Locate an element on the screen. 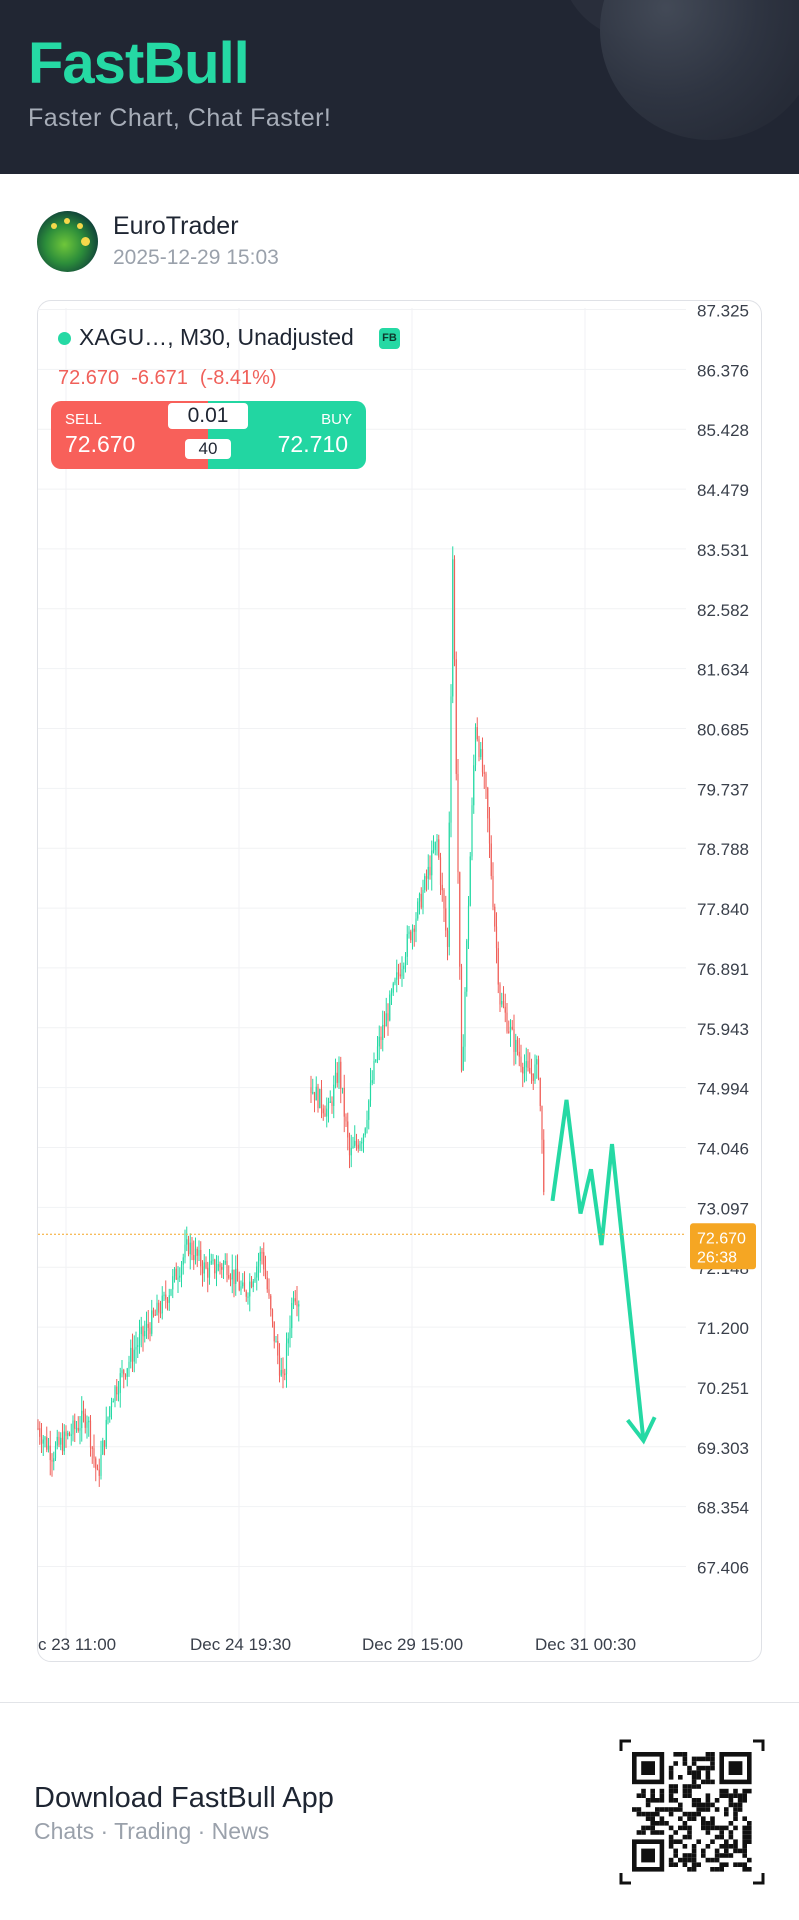 Image resolution: width=799 pixels, height=1920 pixels. trade-widget: SELL 72.670 BUY 72.710 0.01 40 is located at coordinates (208, 435).